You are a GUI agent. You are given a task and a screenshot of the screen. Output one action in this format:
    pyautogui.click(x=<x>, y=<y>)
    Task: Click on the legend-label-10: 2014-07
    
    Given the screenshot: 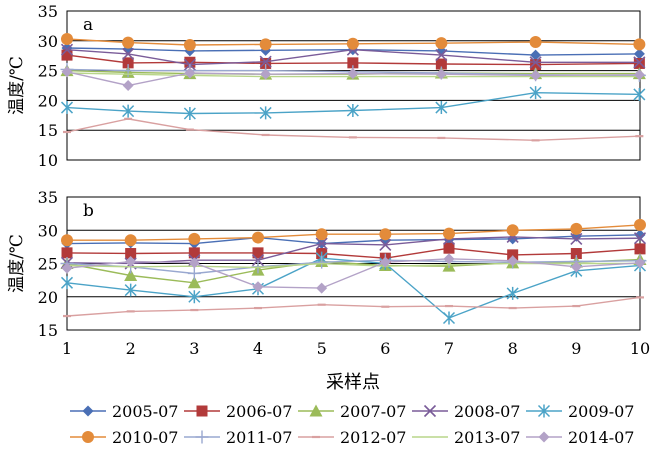 What is the action you would take?
    pyautogui.click(x=601, y=437)
    